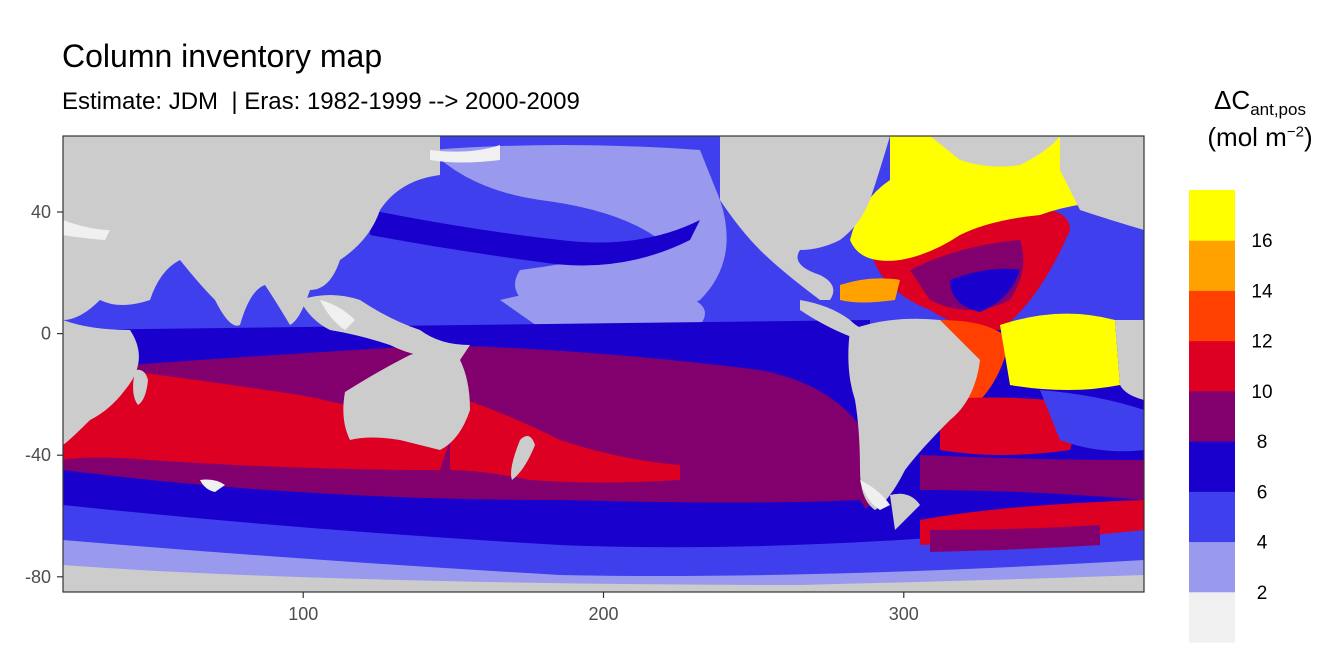 Image resolution: width=1344 pixels, height=672 pixels. I want to click on land-greenland, so click(995, 151).